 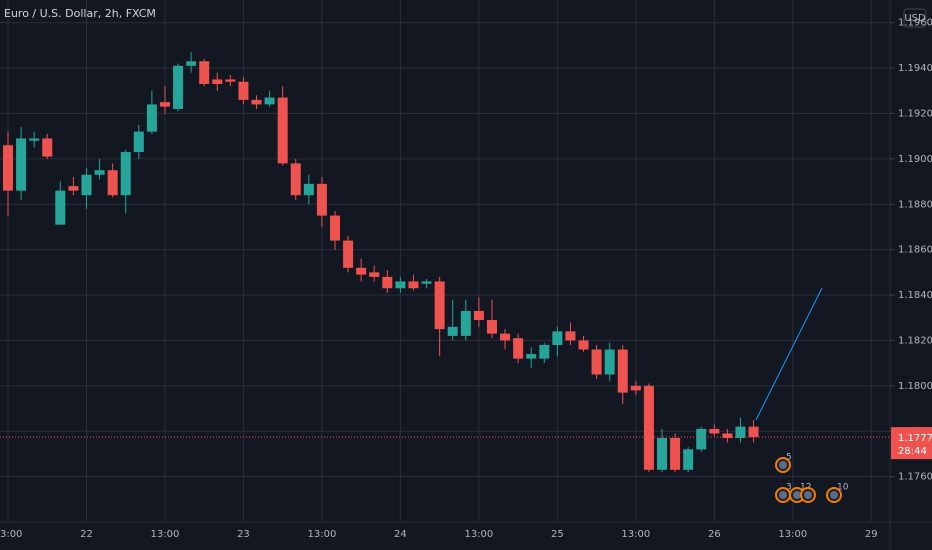 I want to click on event-count: 5, so click(x=789, y=458).